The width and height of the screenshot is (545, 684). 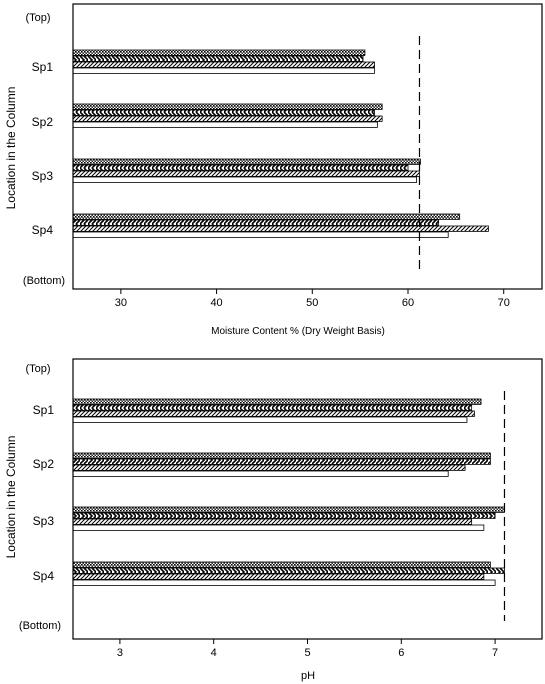 What do you see at coordinates (312, 303) in the screenshot?
I see `moisture-chart-tick-label: 50` at bounding box center [312, 303].